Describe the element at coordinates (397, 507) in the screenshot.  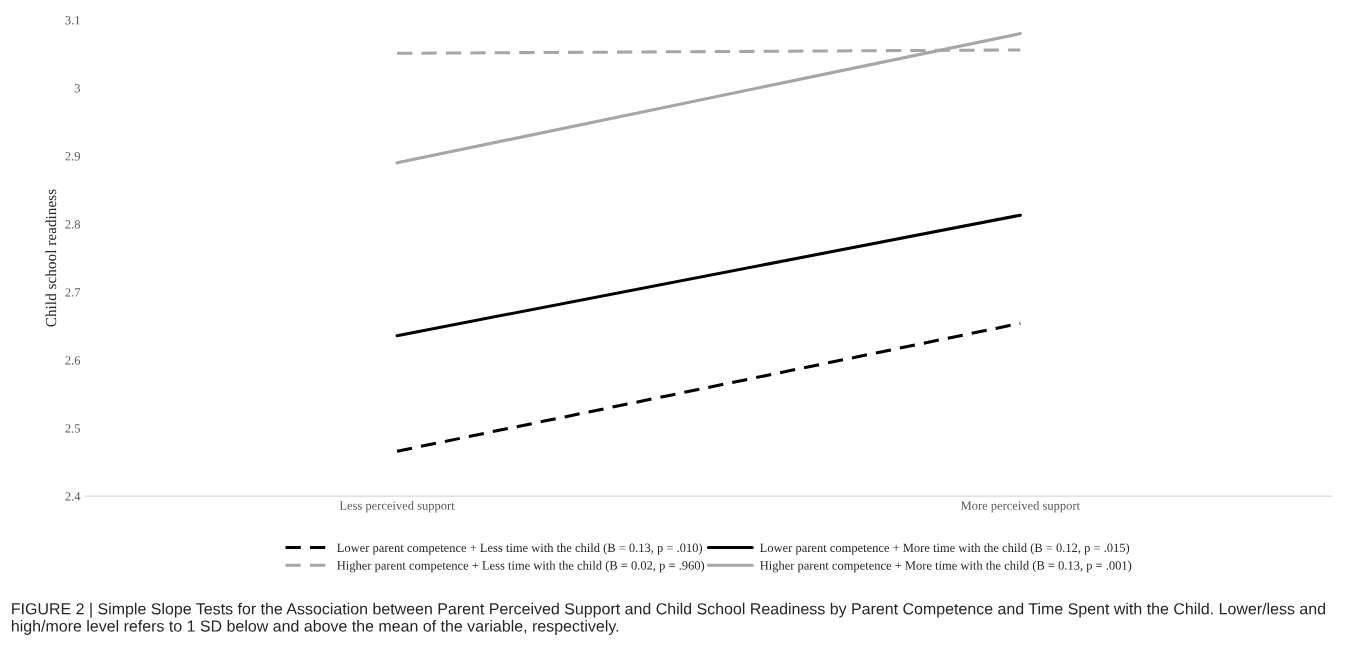
I see `x-tick-label: Less perceived support` at that location.